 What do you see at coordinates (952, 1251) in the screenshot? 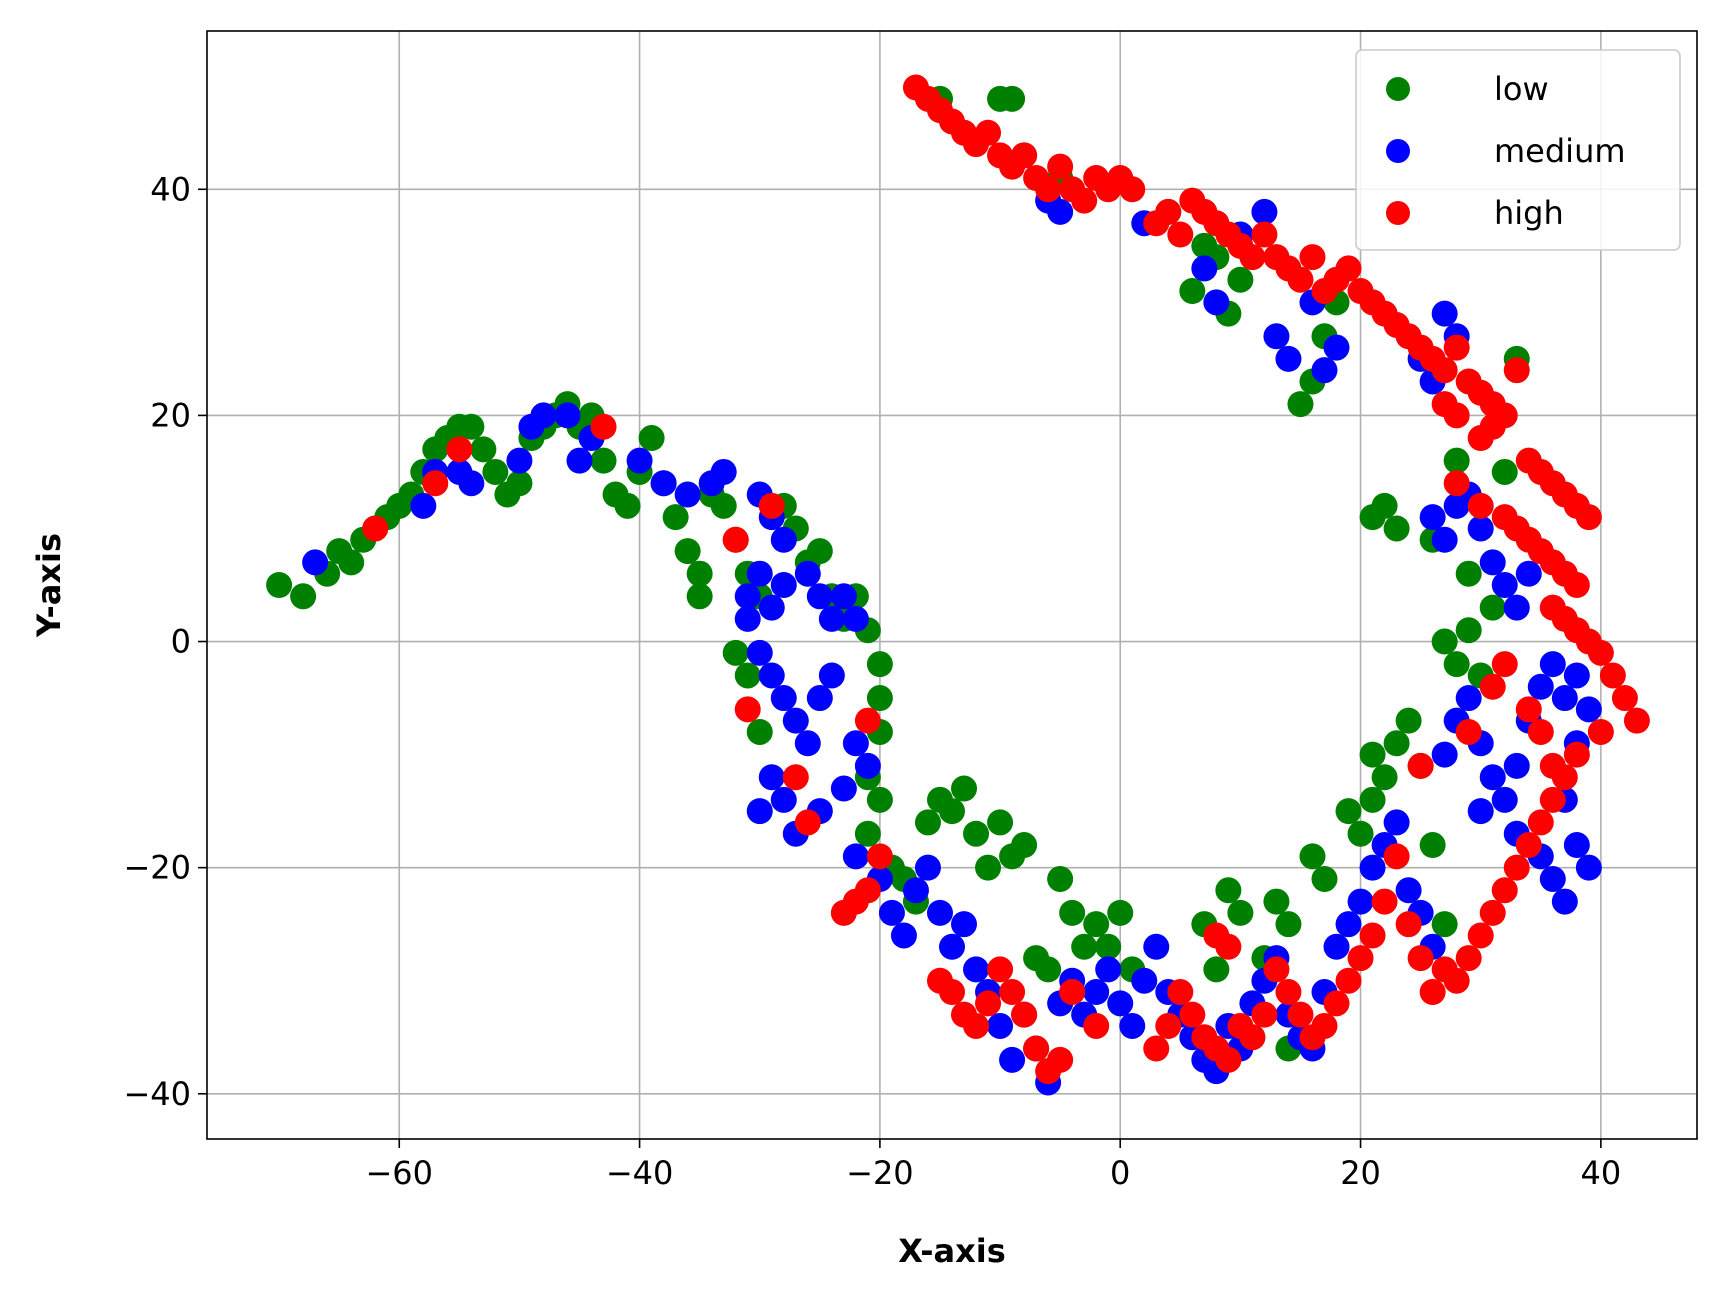
I see `x-axis-label: X-axis` at bounding box center [952, 1251].